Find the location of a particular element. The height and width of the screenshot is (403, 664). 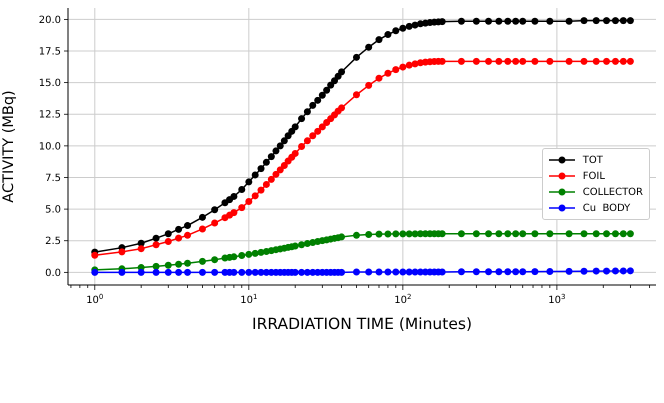

legend-label: COLLECTOR is located at coordinates (612, 192).